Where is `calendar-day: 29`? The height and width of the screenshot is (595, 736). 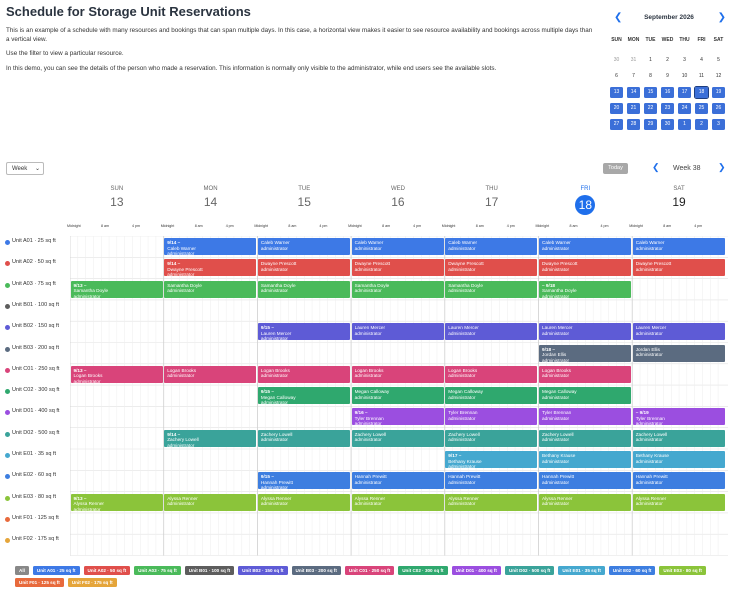
calendar-day: 29 is located at coordinates (650, 124).